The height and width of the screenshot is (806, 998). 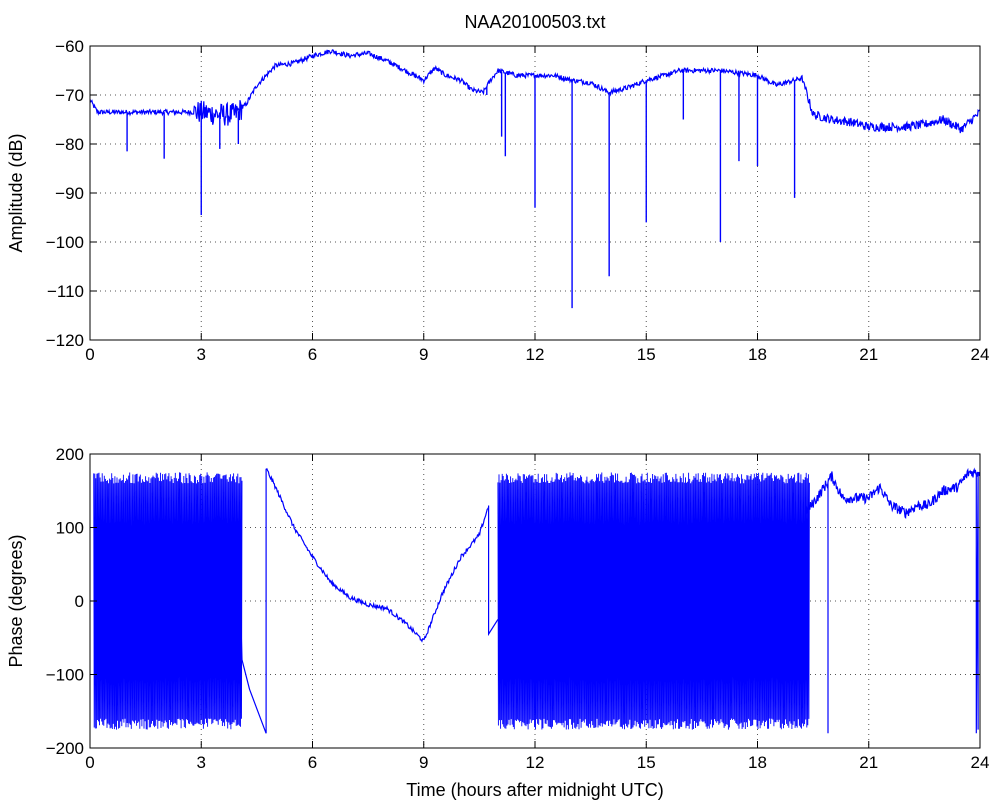 I want to click on phase-x-tick-label: 3, so click(x=201, y=762).